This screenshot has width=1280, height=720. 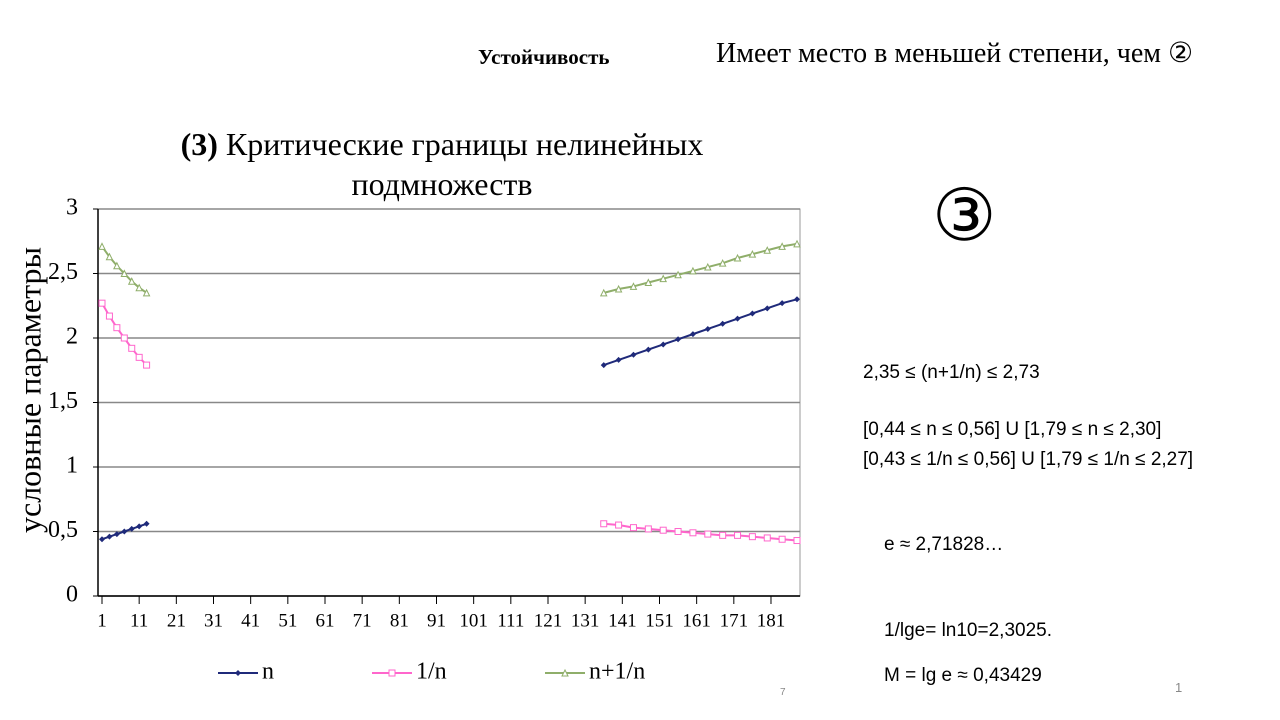 I want to click on x-tick-label: 141, so click(x=622, y=620).